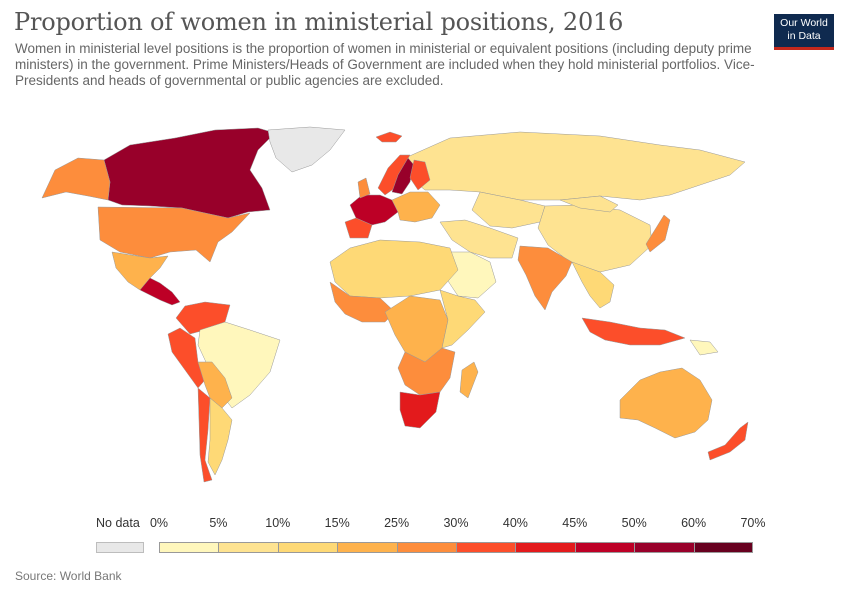 This screenshot has height=600, width=850. Describe the element at coordinates (426, 371) in the screenshot. I see `region-southern-africa` at that location.